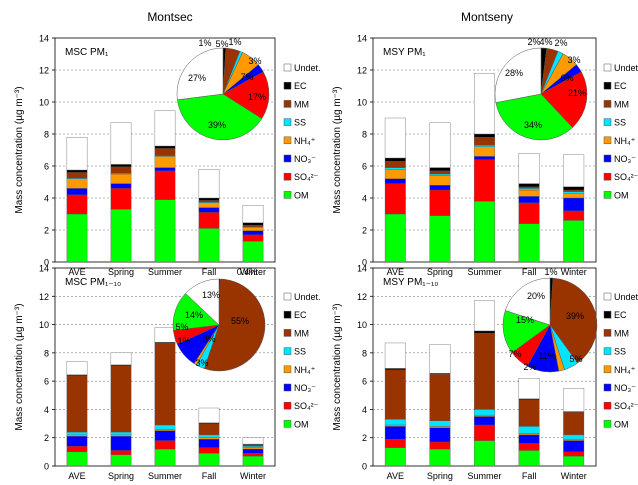 This screenshot has height=485, width=638. What do you see at coordinates (525, 320) in the screenshot?
I see `pie-label: 15%` at bounding box center [525, 320].